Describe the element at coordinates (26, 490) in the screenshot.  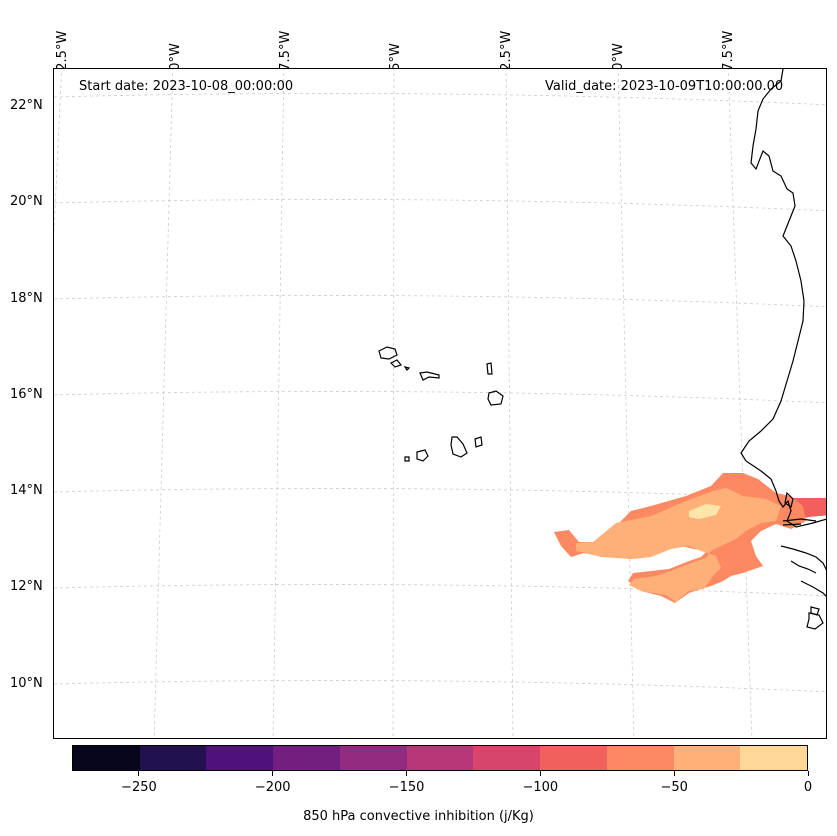
I see `lat-label-14n: 14°N` at that location.